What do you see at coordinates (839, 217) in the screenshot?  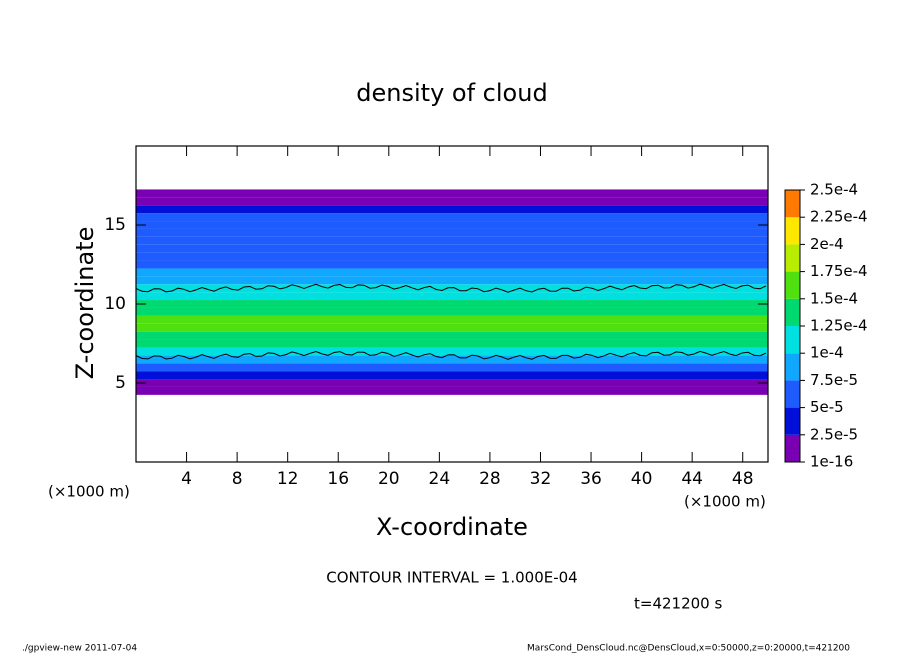 I see `colorbar-label: 2.25e-4` at bounding box center [839, 217].